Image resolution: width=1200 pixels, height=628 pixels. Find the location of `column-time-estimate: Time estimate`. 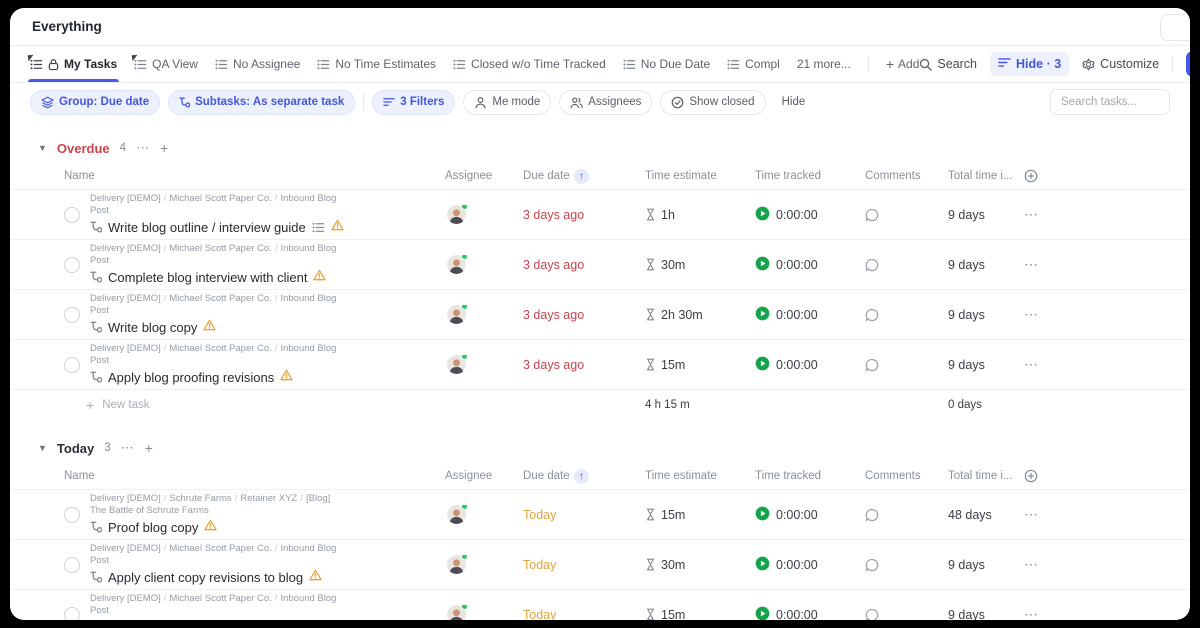

column-time-estimate: Time estimate is located at coordinates (681, 476).